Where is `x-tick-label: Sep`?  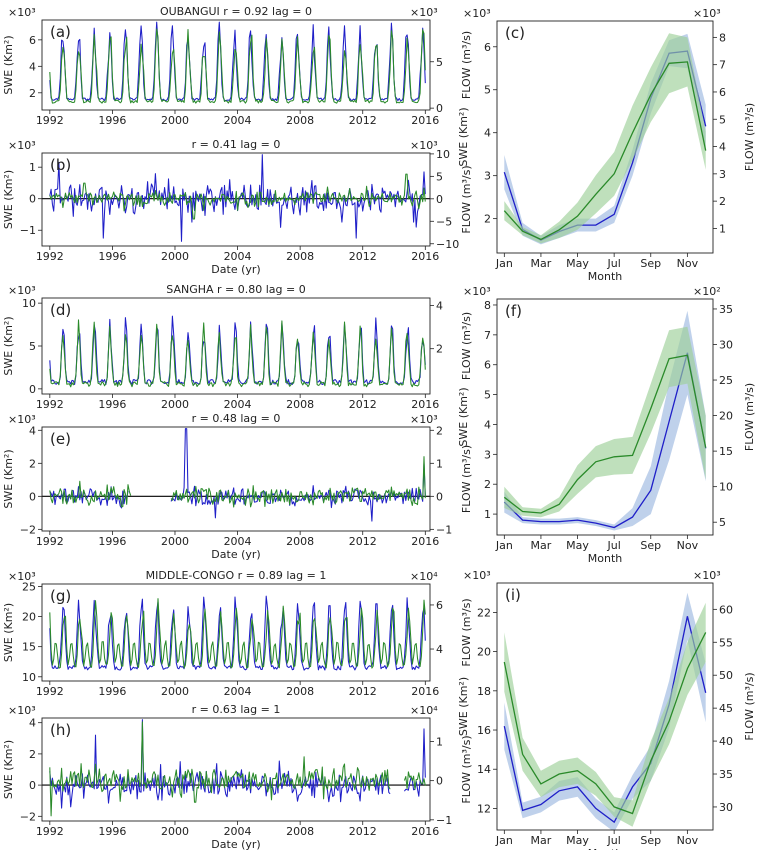 x-tick-label: Sep is located at coordinates (650, 263).